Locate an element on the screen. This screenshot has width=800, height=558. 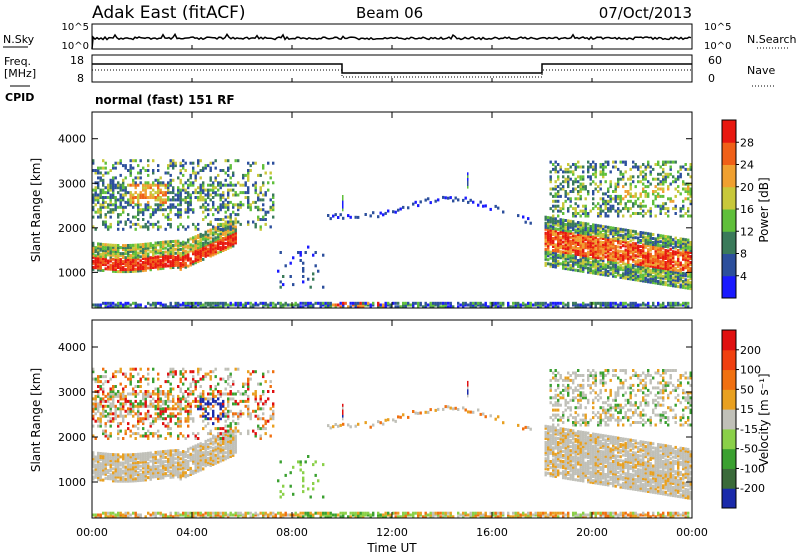
y-tick-label: 3000 is located at coordinates (72, 183).